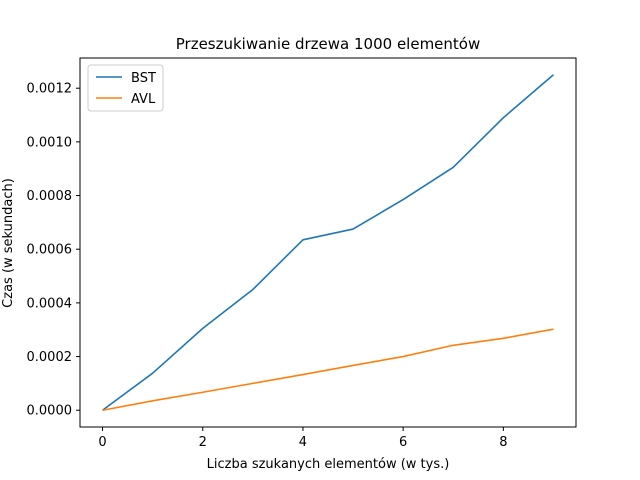  I want to click on y-axis-label: Czas (w sekundach), so click(8, 243).